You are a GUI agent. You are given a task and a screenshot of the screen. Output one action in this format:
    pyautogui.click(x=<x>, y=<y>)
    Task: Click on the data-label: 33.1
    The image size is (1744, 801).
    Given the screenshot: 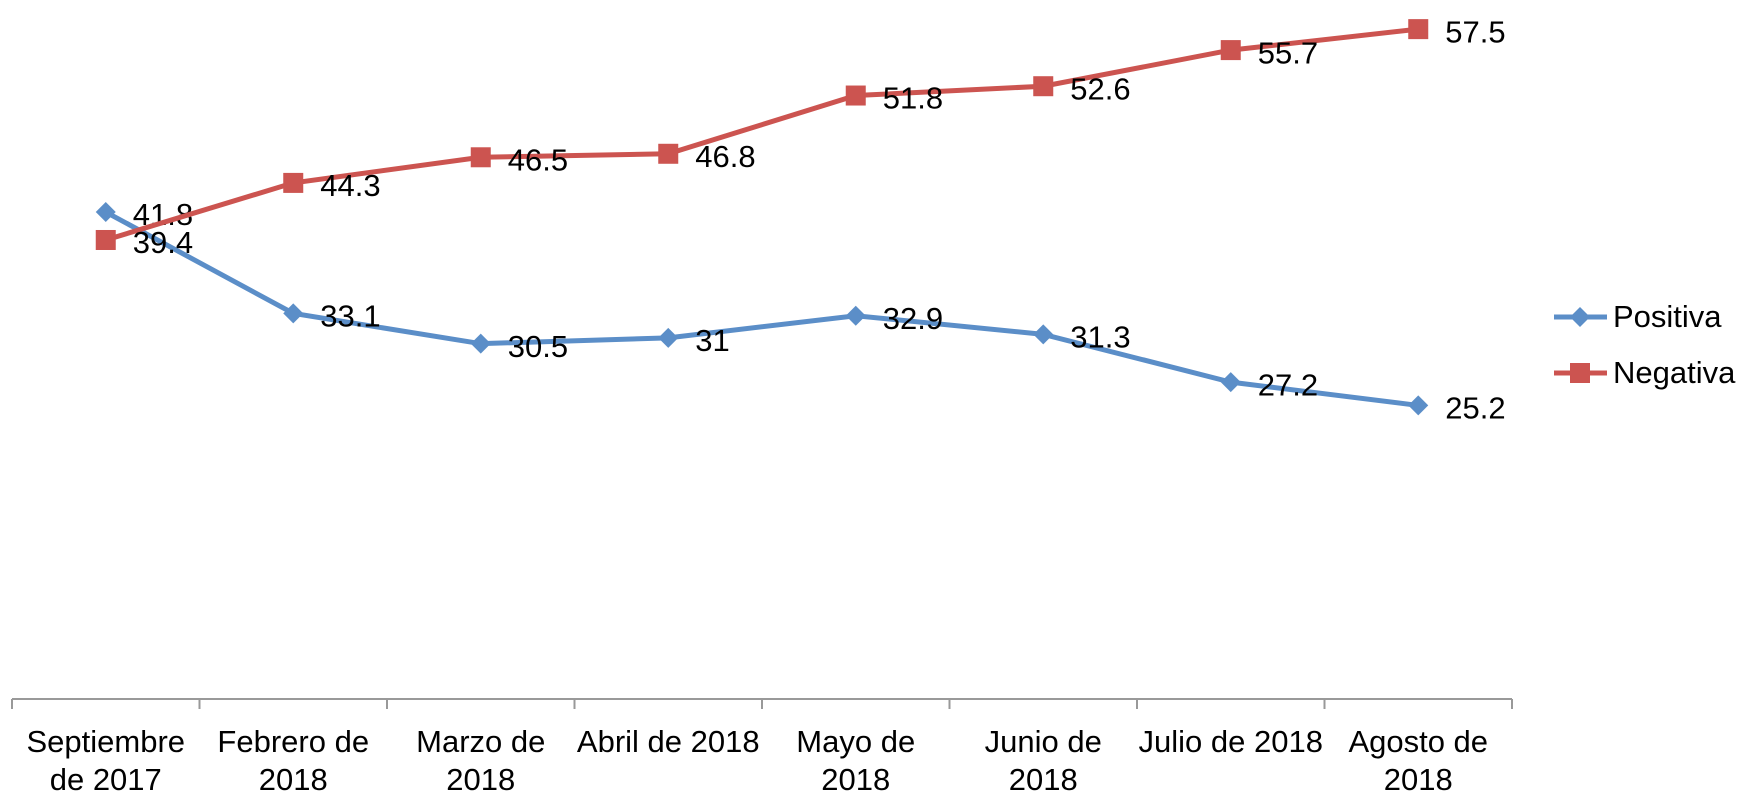 What is the action you would take?
    pyautogui.click(x=350, y=316)
    